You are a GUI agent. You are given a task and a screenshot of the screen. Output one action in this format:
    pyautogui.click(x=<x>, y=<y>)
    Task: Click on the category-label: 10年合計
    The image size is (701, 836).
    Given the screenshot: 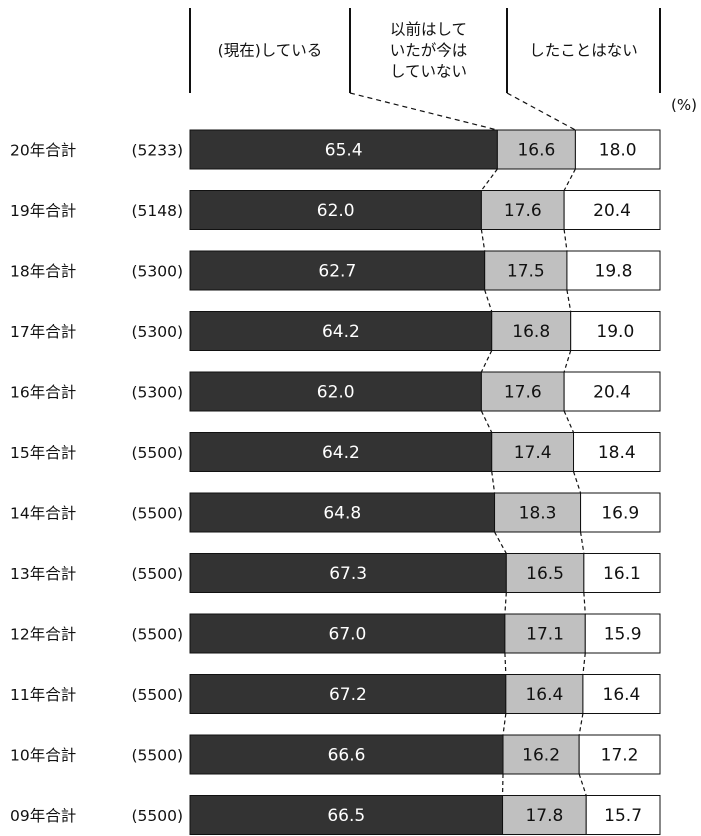 What is the action you would take?
    pyautogui.click(x=43, y=756)
    